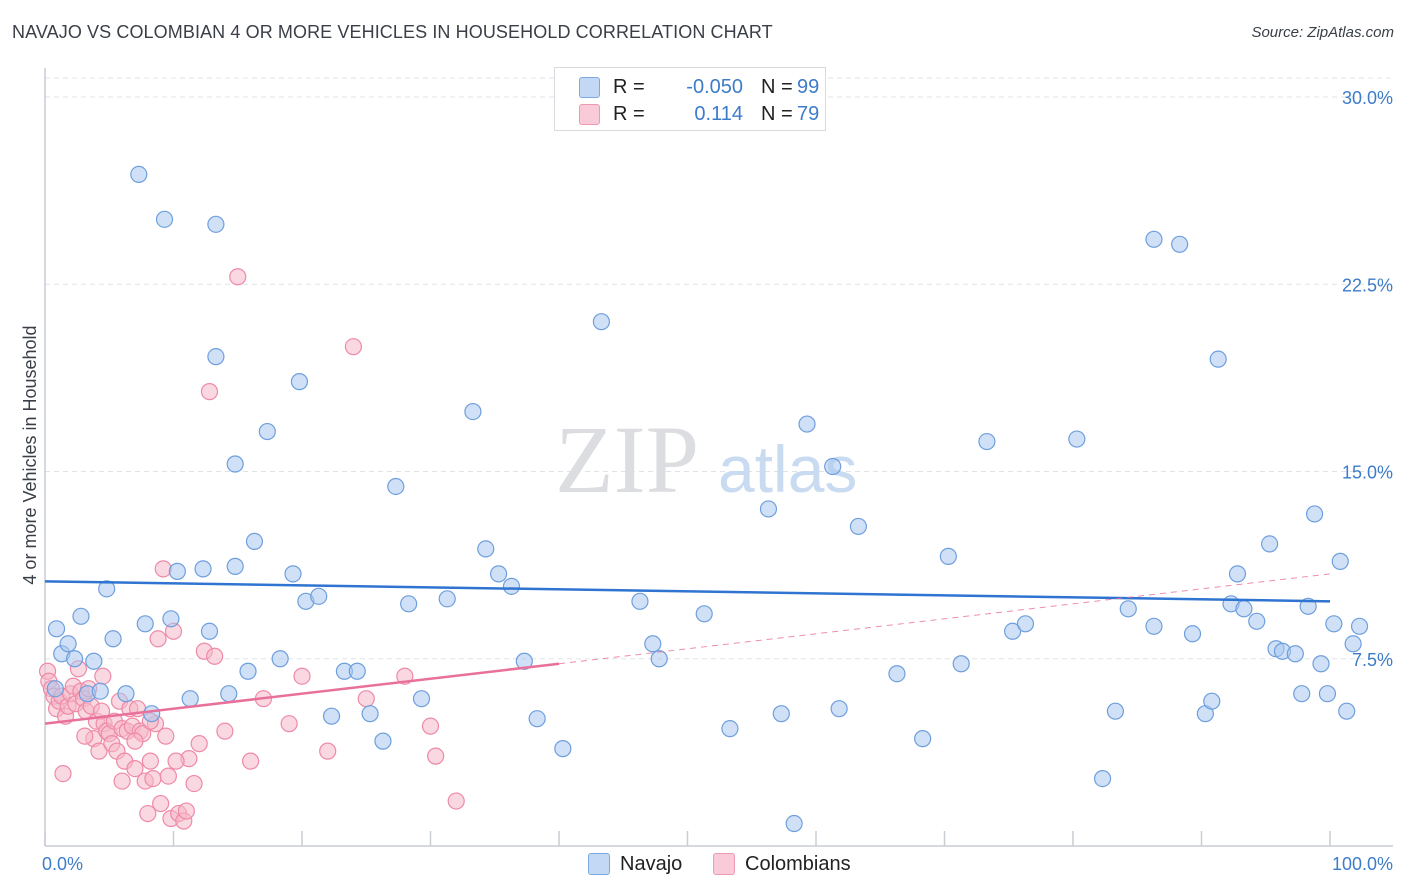 The height and width of the screenshot is (892, 1406). Describe the element at coordinates (1322, 32) in the screenshot. I see `source-label: Source: ZipAtlas.com` at that location.